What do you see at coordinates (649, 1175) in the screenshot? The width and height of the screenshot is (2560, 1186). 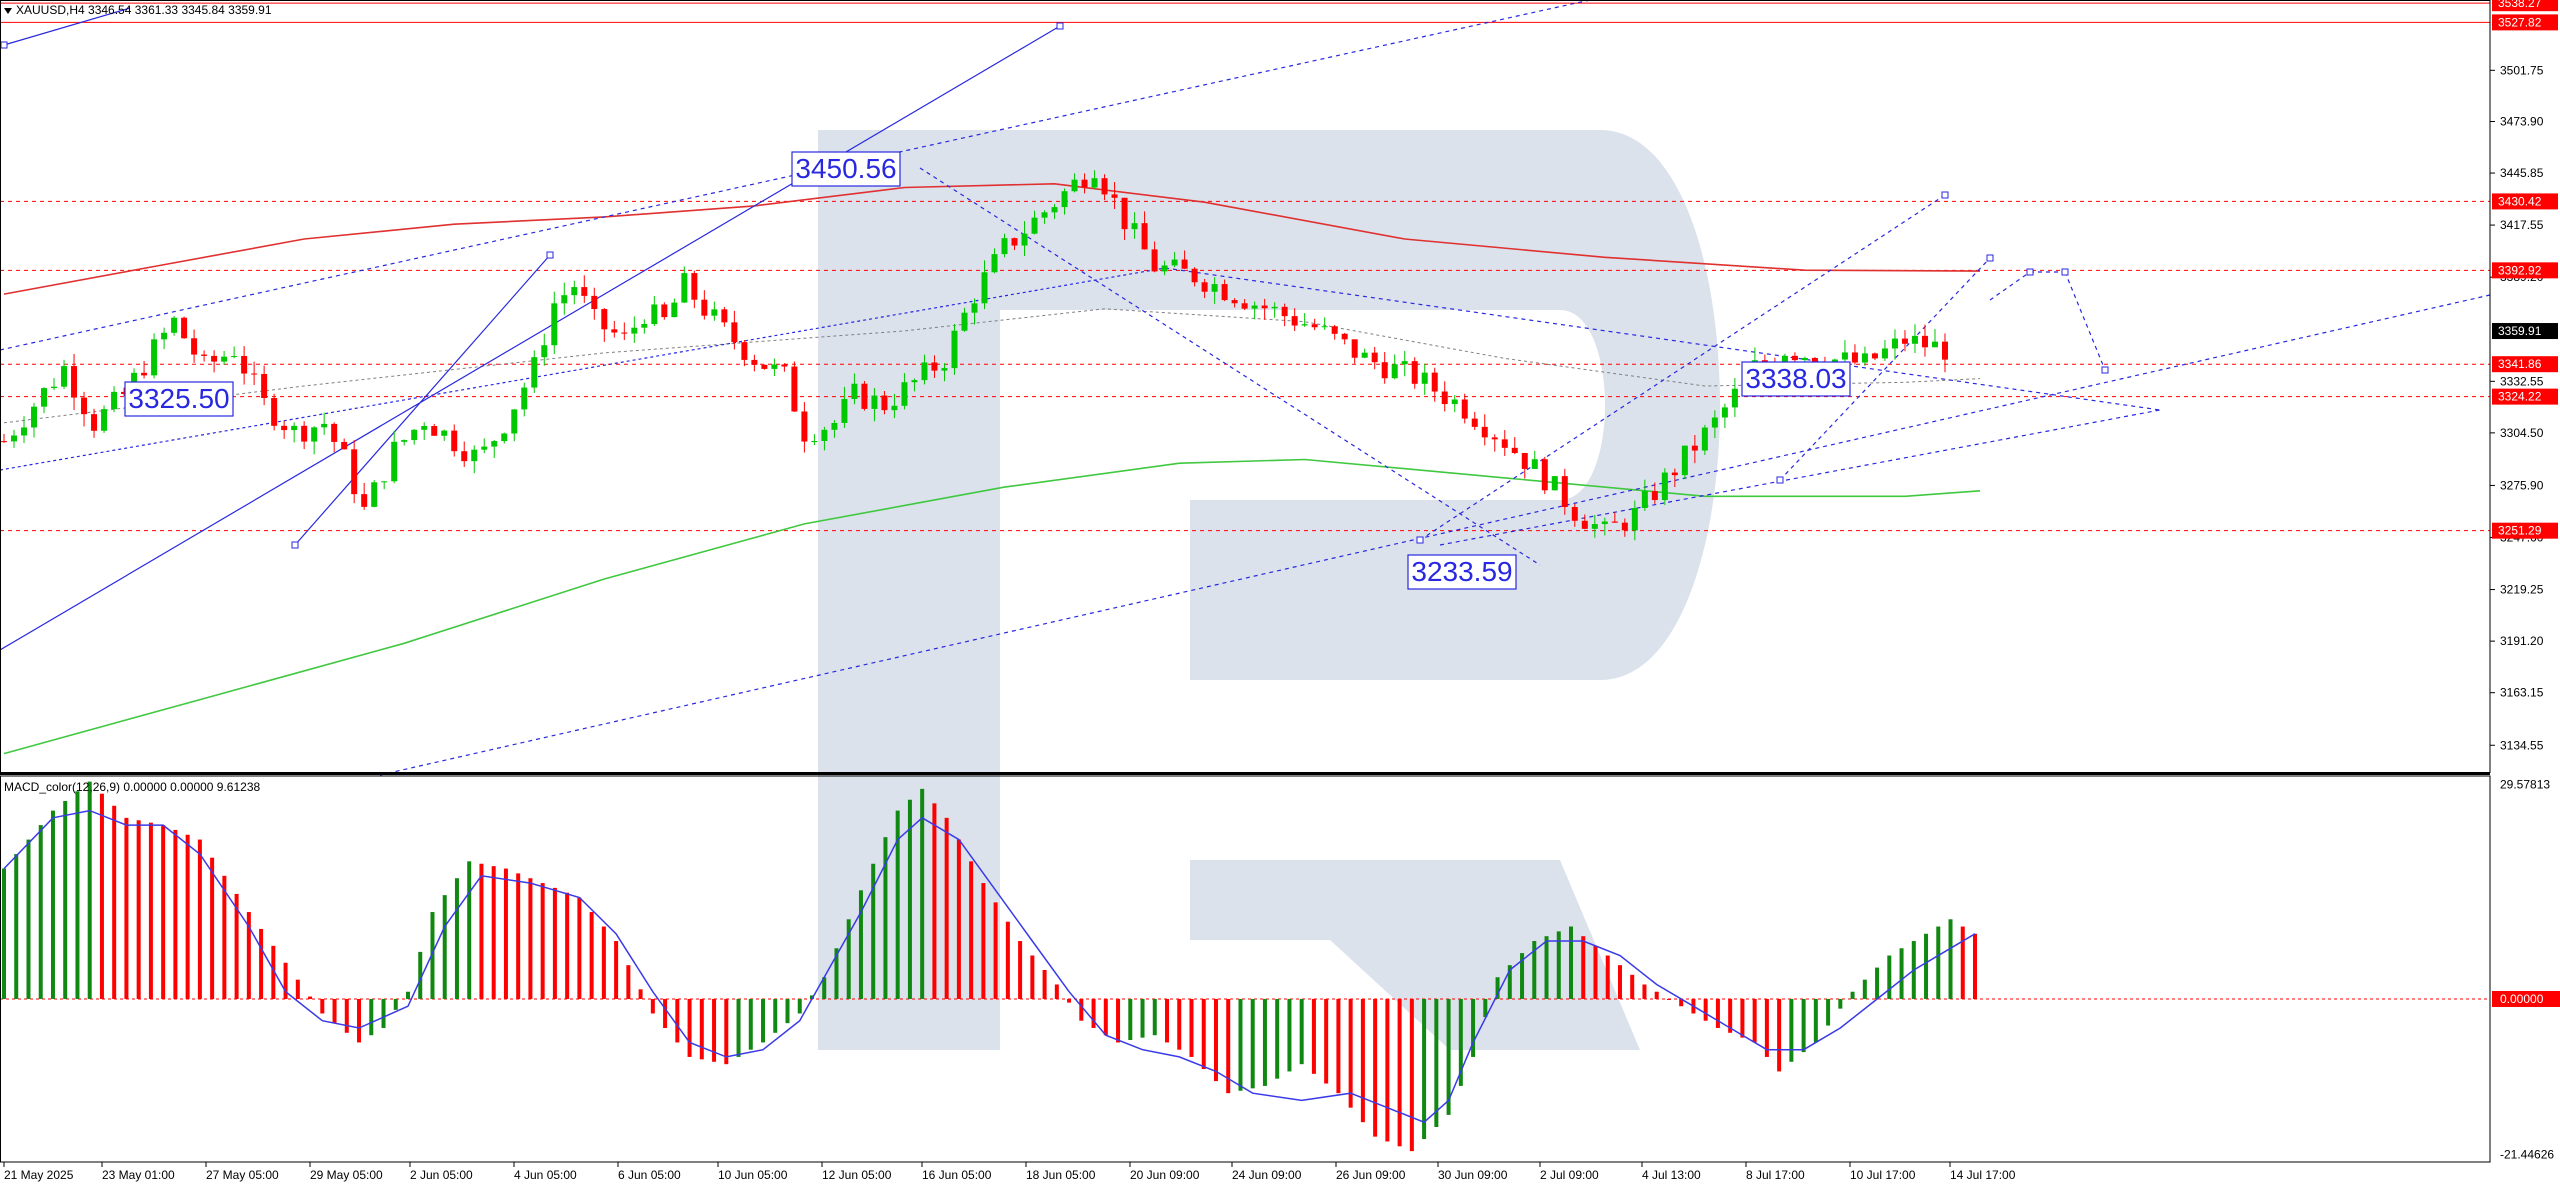 I see `time-tick-label: 6 Jun 05:00` at bounding box center [649, 1175].